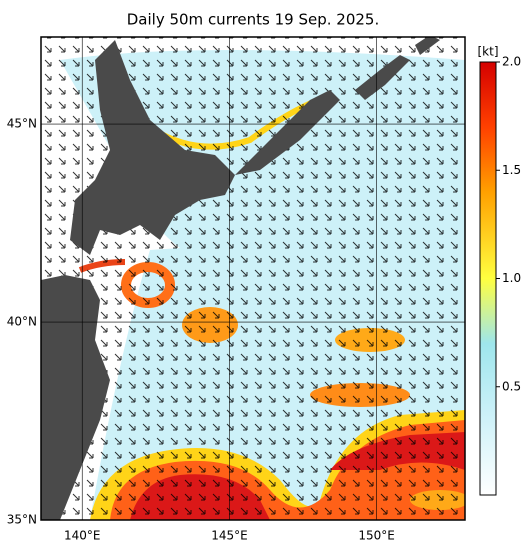 This screenshot has height=545, width=528. I want to click on colorbar-label: 1.0, so click(511, 278).